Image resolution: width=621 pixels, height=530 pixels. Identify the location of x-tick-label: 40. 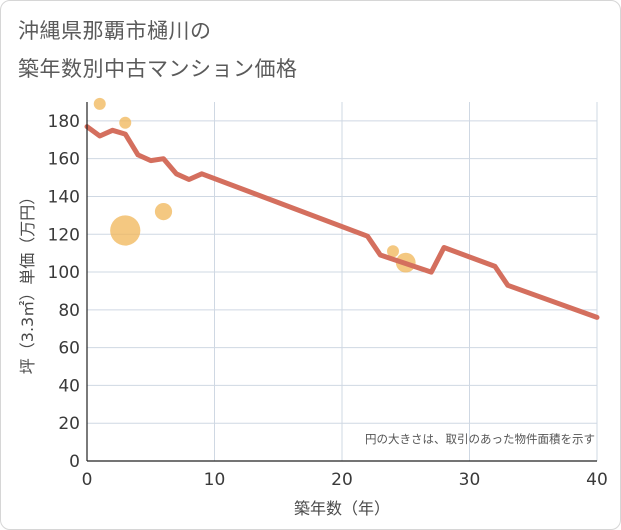
(597, 480).